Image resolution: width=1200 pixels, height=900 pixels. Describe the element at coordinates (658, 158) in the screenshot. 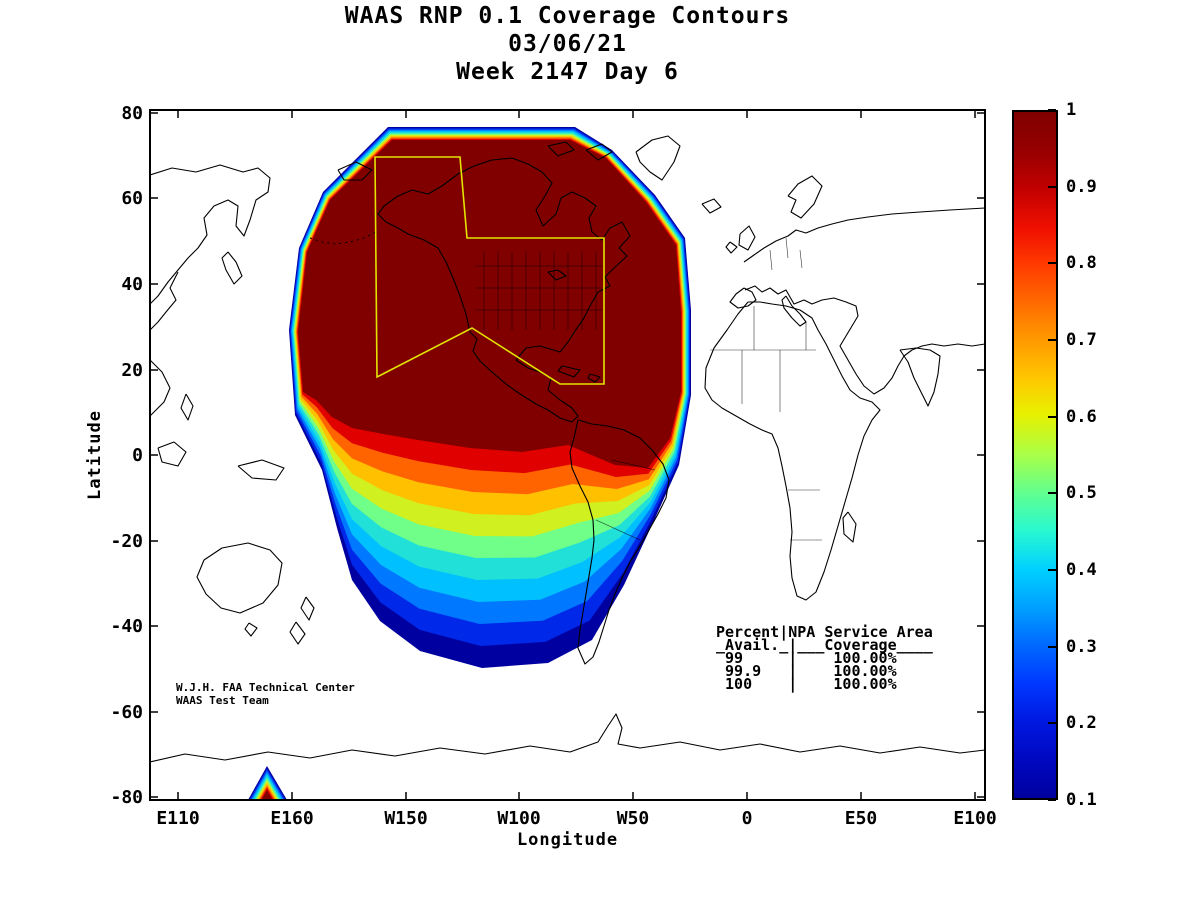

I see `coastline-greenland` at that location.